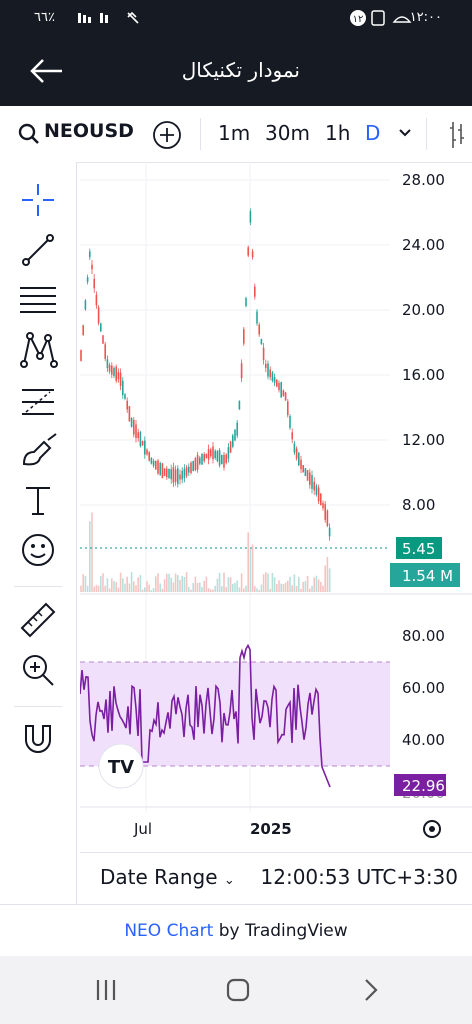  Describe the element at coordinates (423, 688) in the screenshot. I see `rsi-tick: 60.00` at that location.